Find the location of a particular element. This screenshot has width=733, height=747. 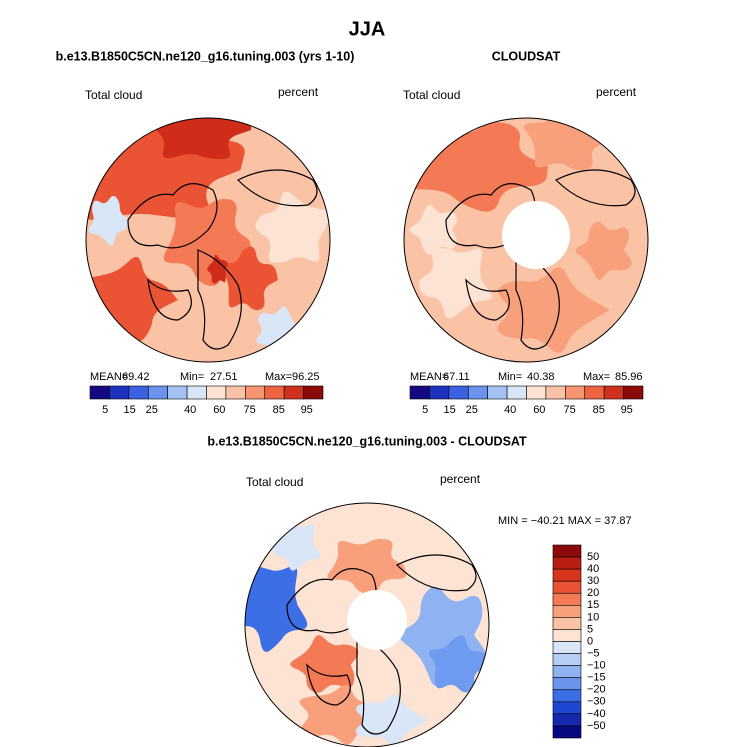

colorbar-label: −10 is located at coordinates (596, 666).